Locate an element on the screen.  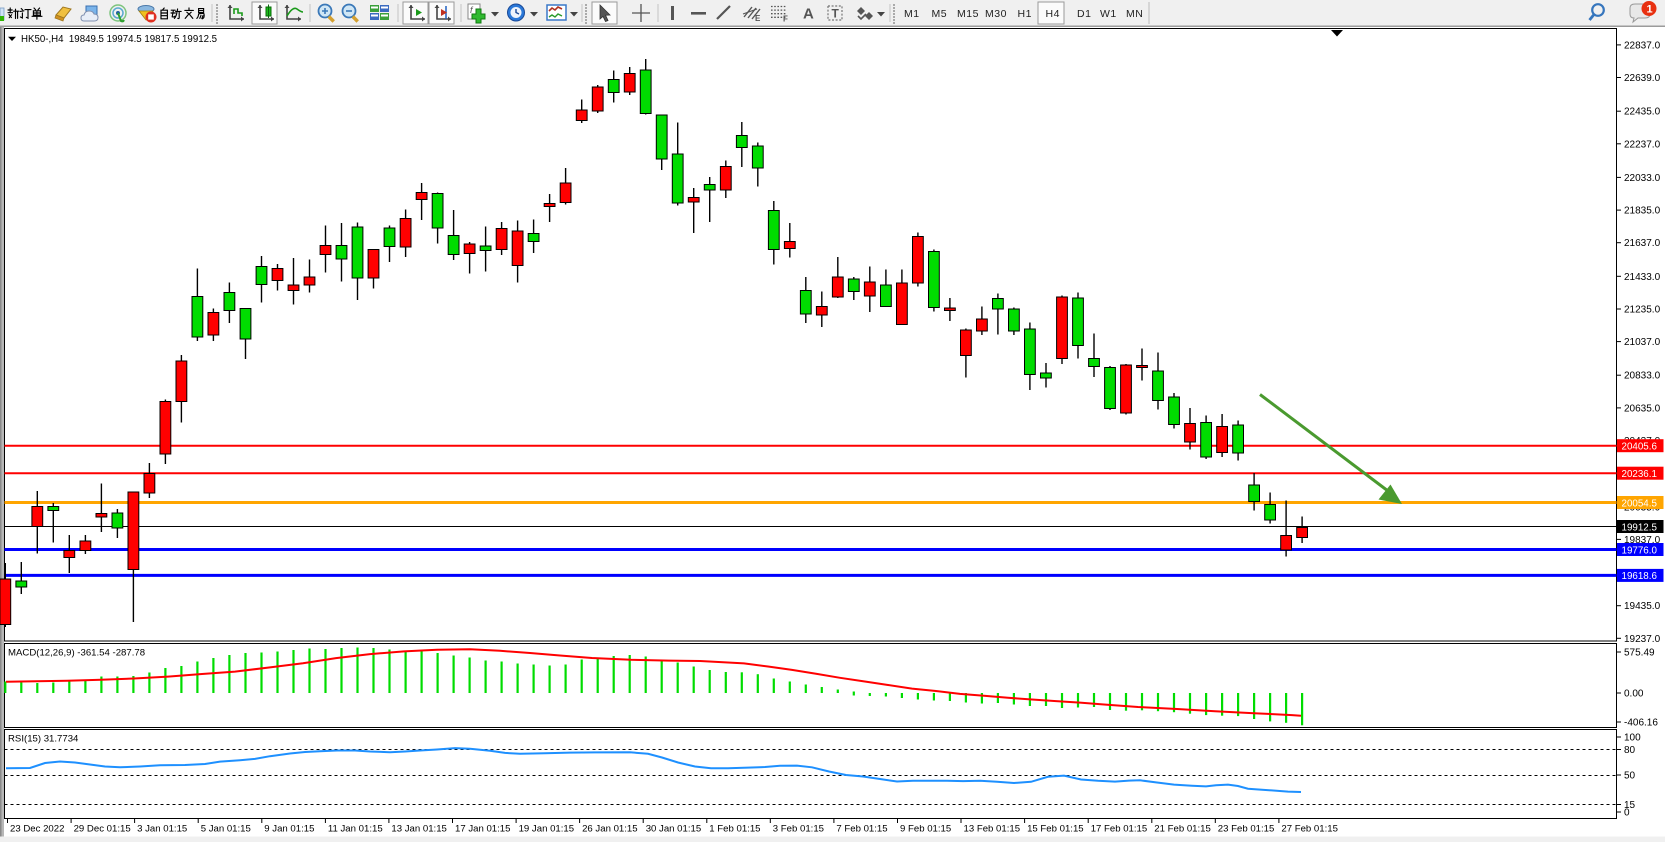
svg-text: 19435.0 is located at coordinates (1642, 606).